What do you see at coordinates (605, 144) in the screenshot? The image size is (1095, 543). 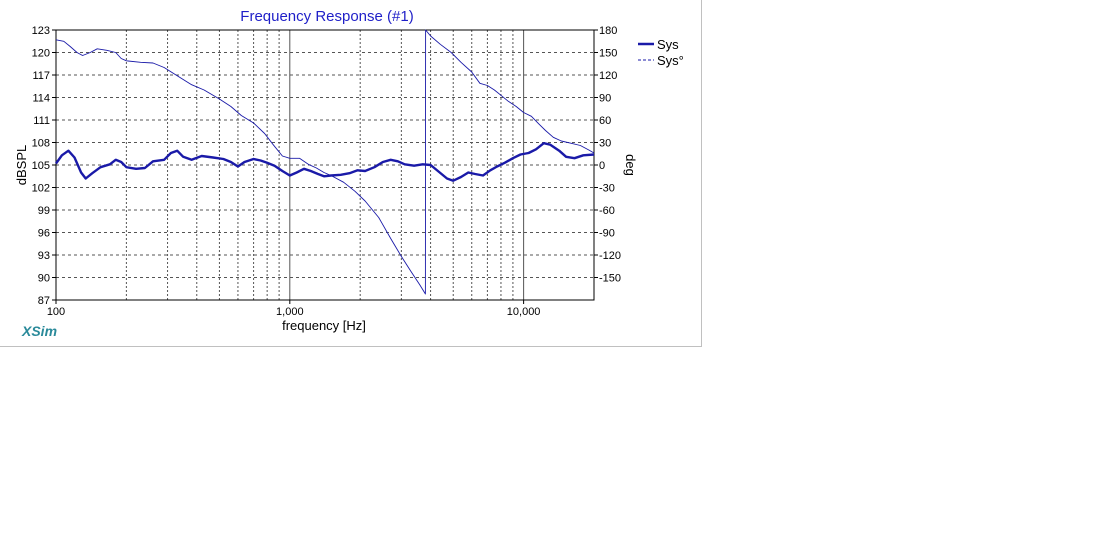 I see `y2-tick-label: 30` at bounding box center [605, 144].